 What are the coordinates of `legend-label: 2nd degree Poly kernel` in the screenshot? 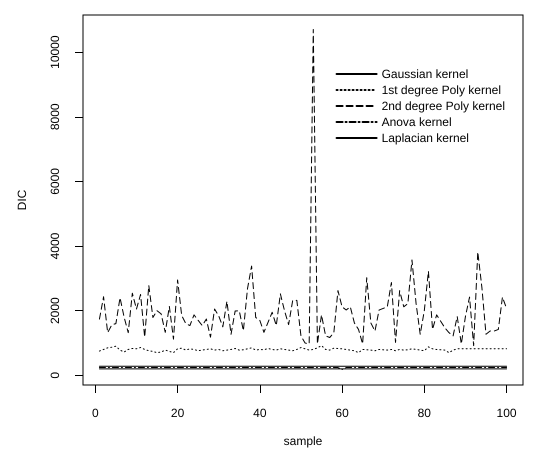 It's located at (444, 106).